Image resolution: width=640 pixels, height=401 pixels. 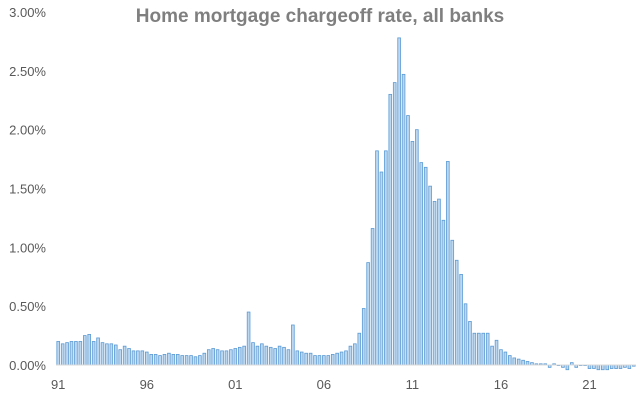 What do you see at coordinates (439, 282) in the screenshot?
I see `bar-2012Q3` at bounding box center [439, 282].